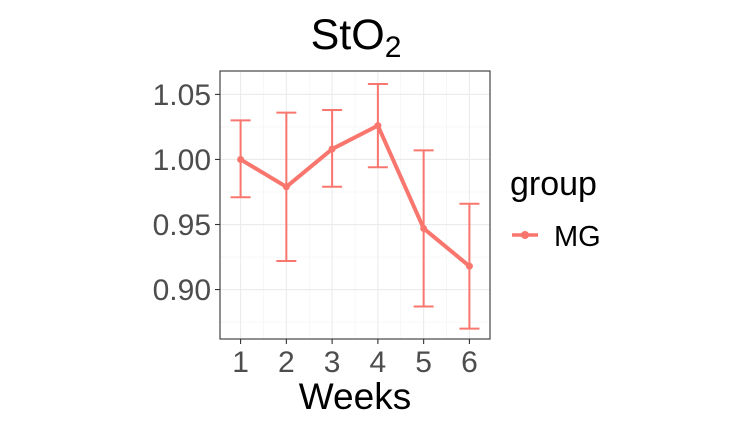 The width and height of the screenshot is (731, 425). I want to click on legend-label-mg: MG, so click(577, 237).